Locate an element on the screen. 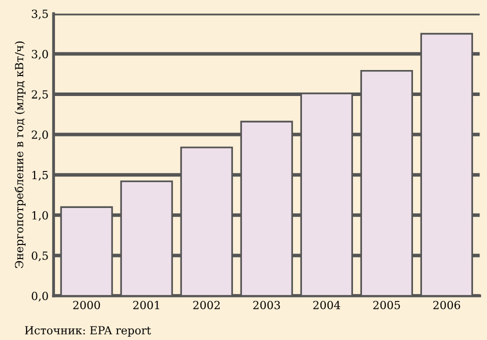  x-tick-label: 2002 is located at coordinates (206, 305).